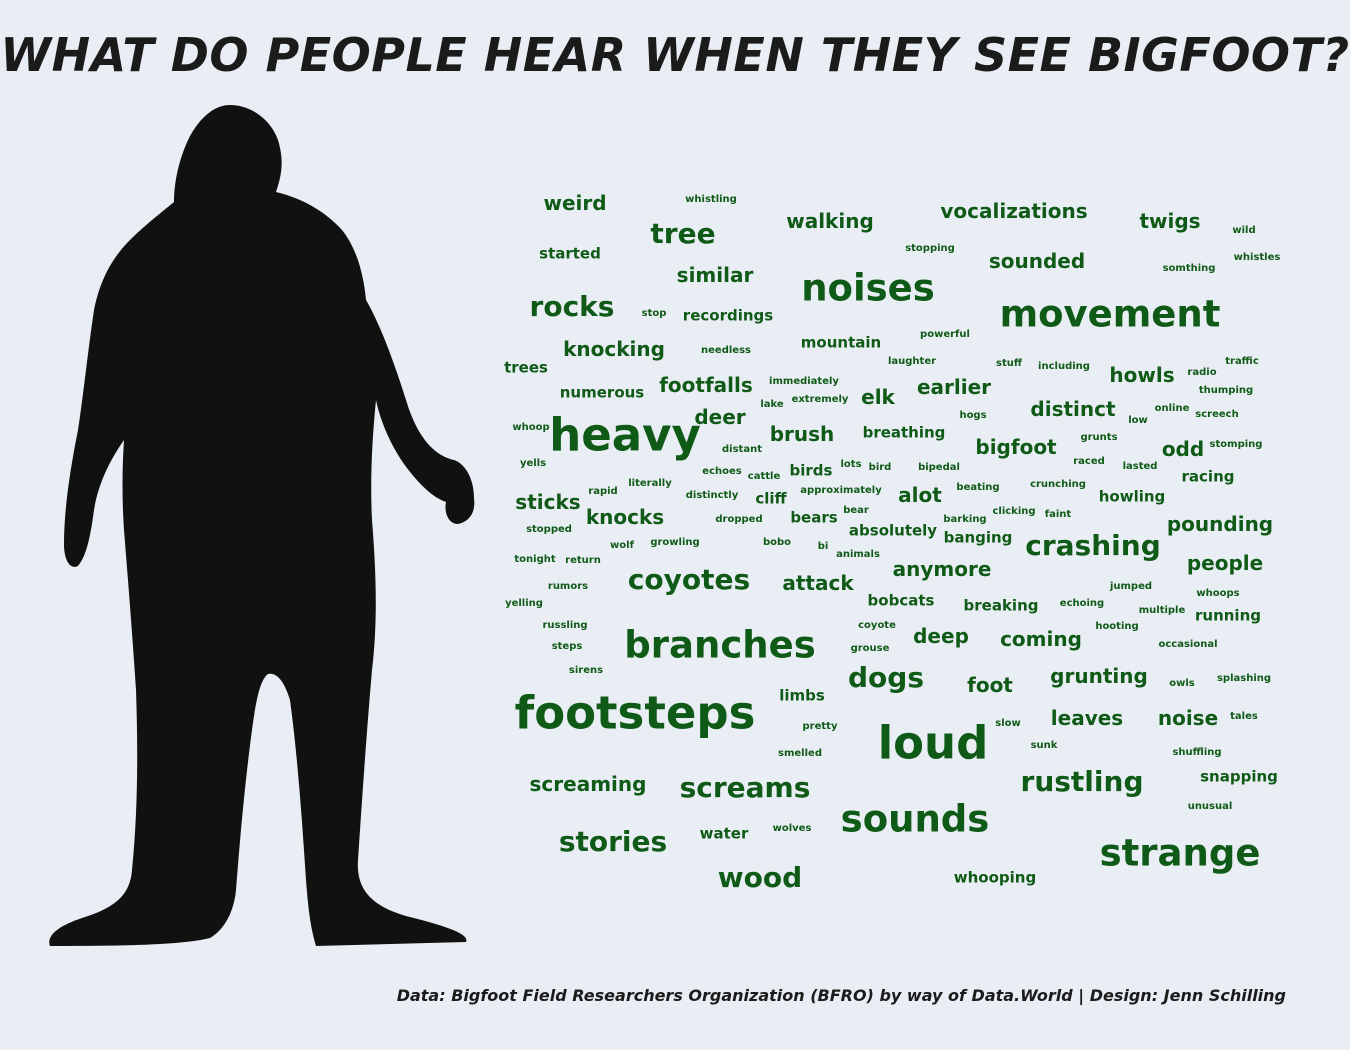 The image size is (1350, 1050). I want to click on cloud-word-traffic: traffic, so click(1242, 361).